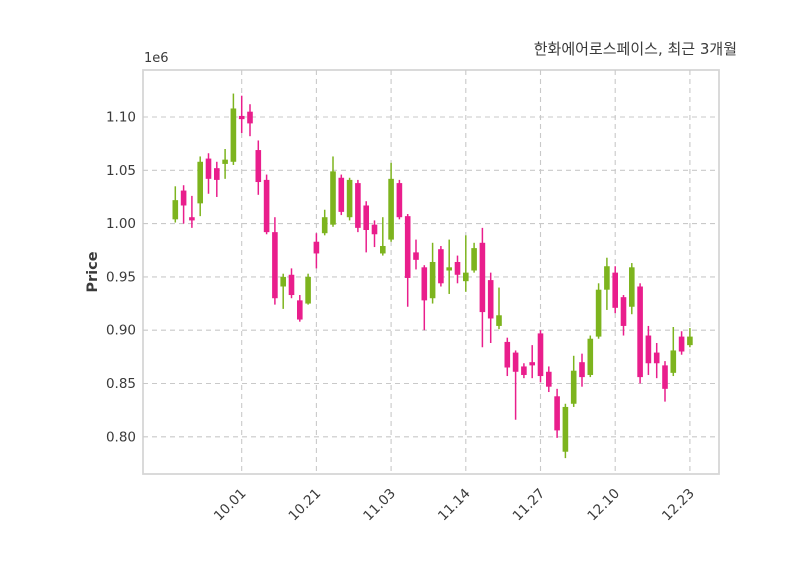  I want to click on x-tick-label: 11.03, so click(379, 505).